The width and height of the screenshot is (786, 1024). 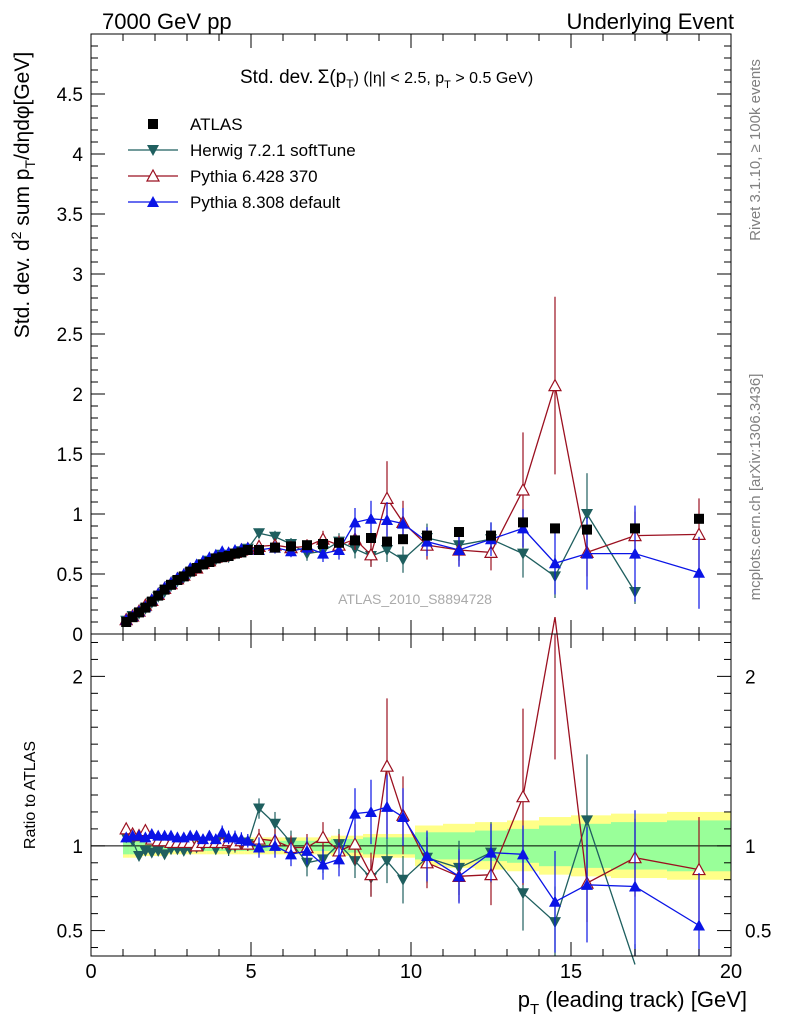 I want to click on ratio-y-axis-label: Ratio to ATLAS, so click(x=30, y=795).